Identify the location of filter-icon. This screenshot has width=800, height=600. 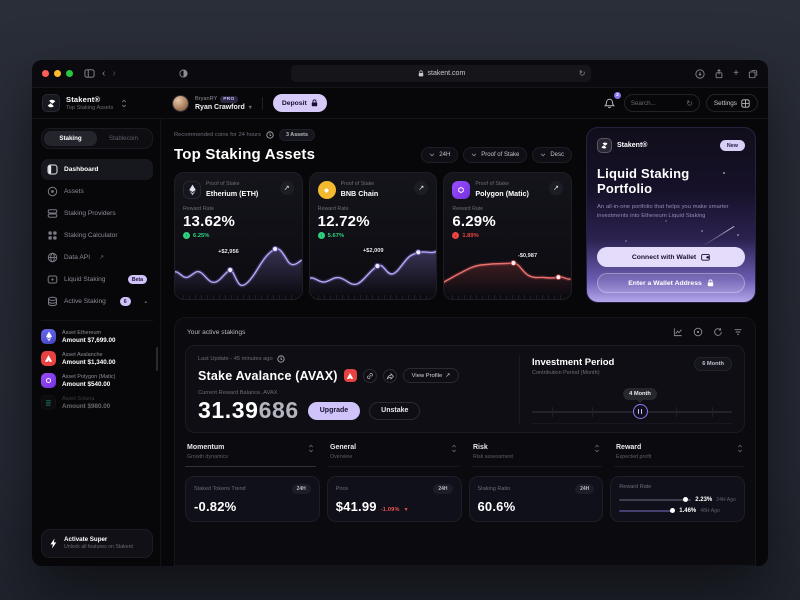
(738, 332).